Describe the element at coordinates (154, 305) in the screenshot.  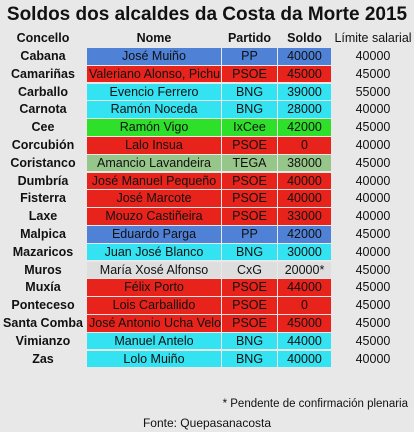
I see `cell-nome: Lois Carballido` at that location.